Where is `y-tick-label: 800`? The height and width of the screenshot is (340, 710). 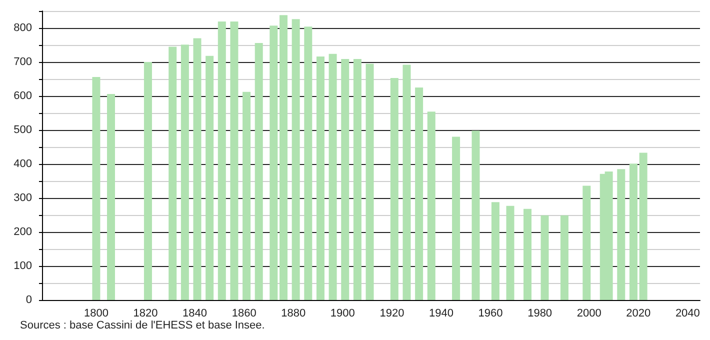
y-tick-label: 800 is located at coordinates (23, 28).